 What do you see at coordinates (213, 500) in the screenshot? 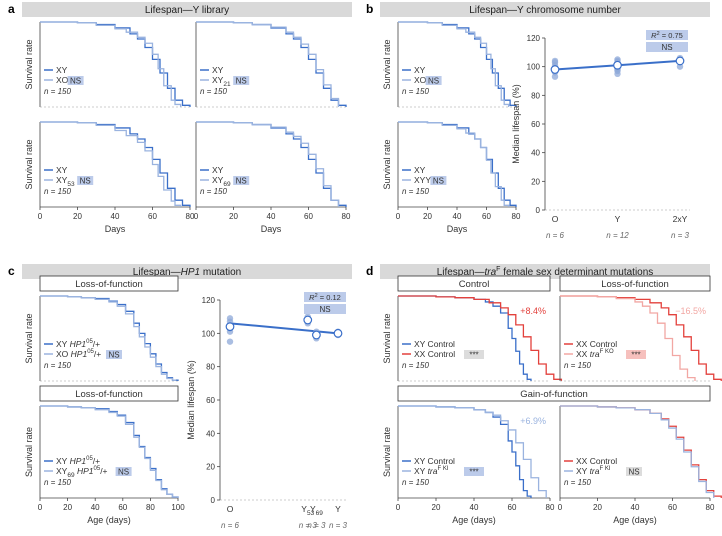
I see `y-tick-label: 0` at bounding box center [213, 500].